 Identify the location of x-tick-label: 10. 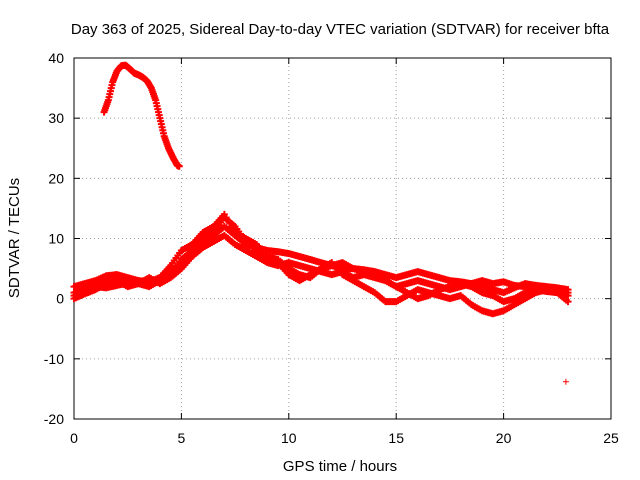
(289, 438).